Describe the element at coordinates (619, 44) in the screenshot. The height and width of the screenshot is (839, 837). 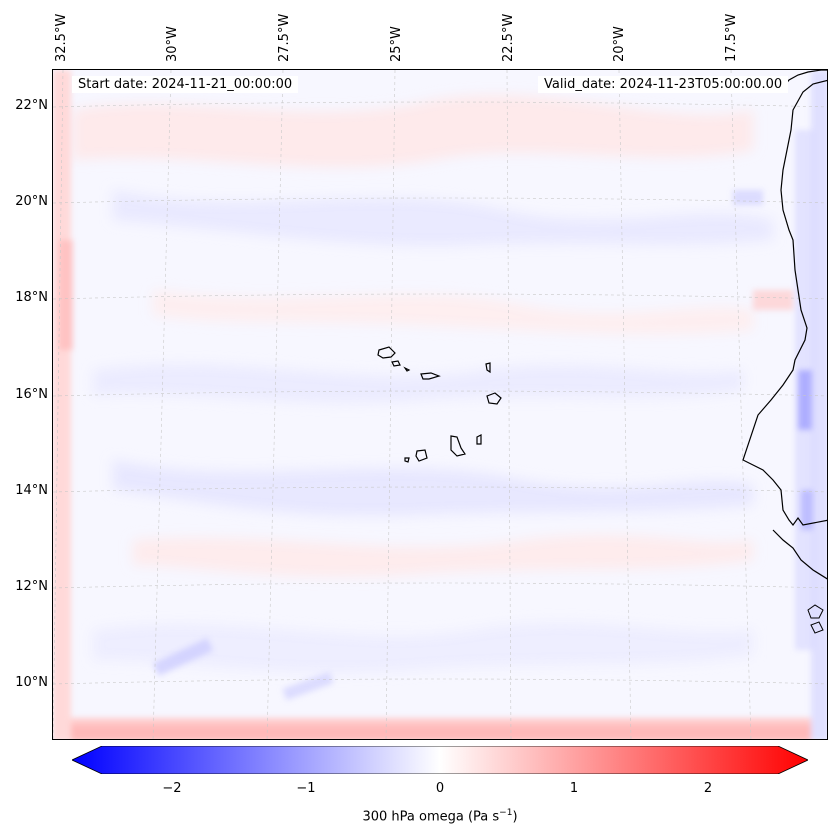
I see `lon-label: 20°W` at that location.